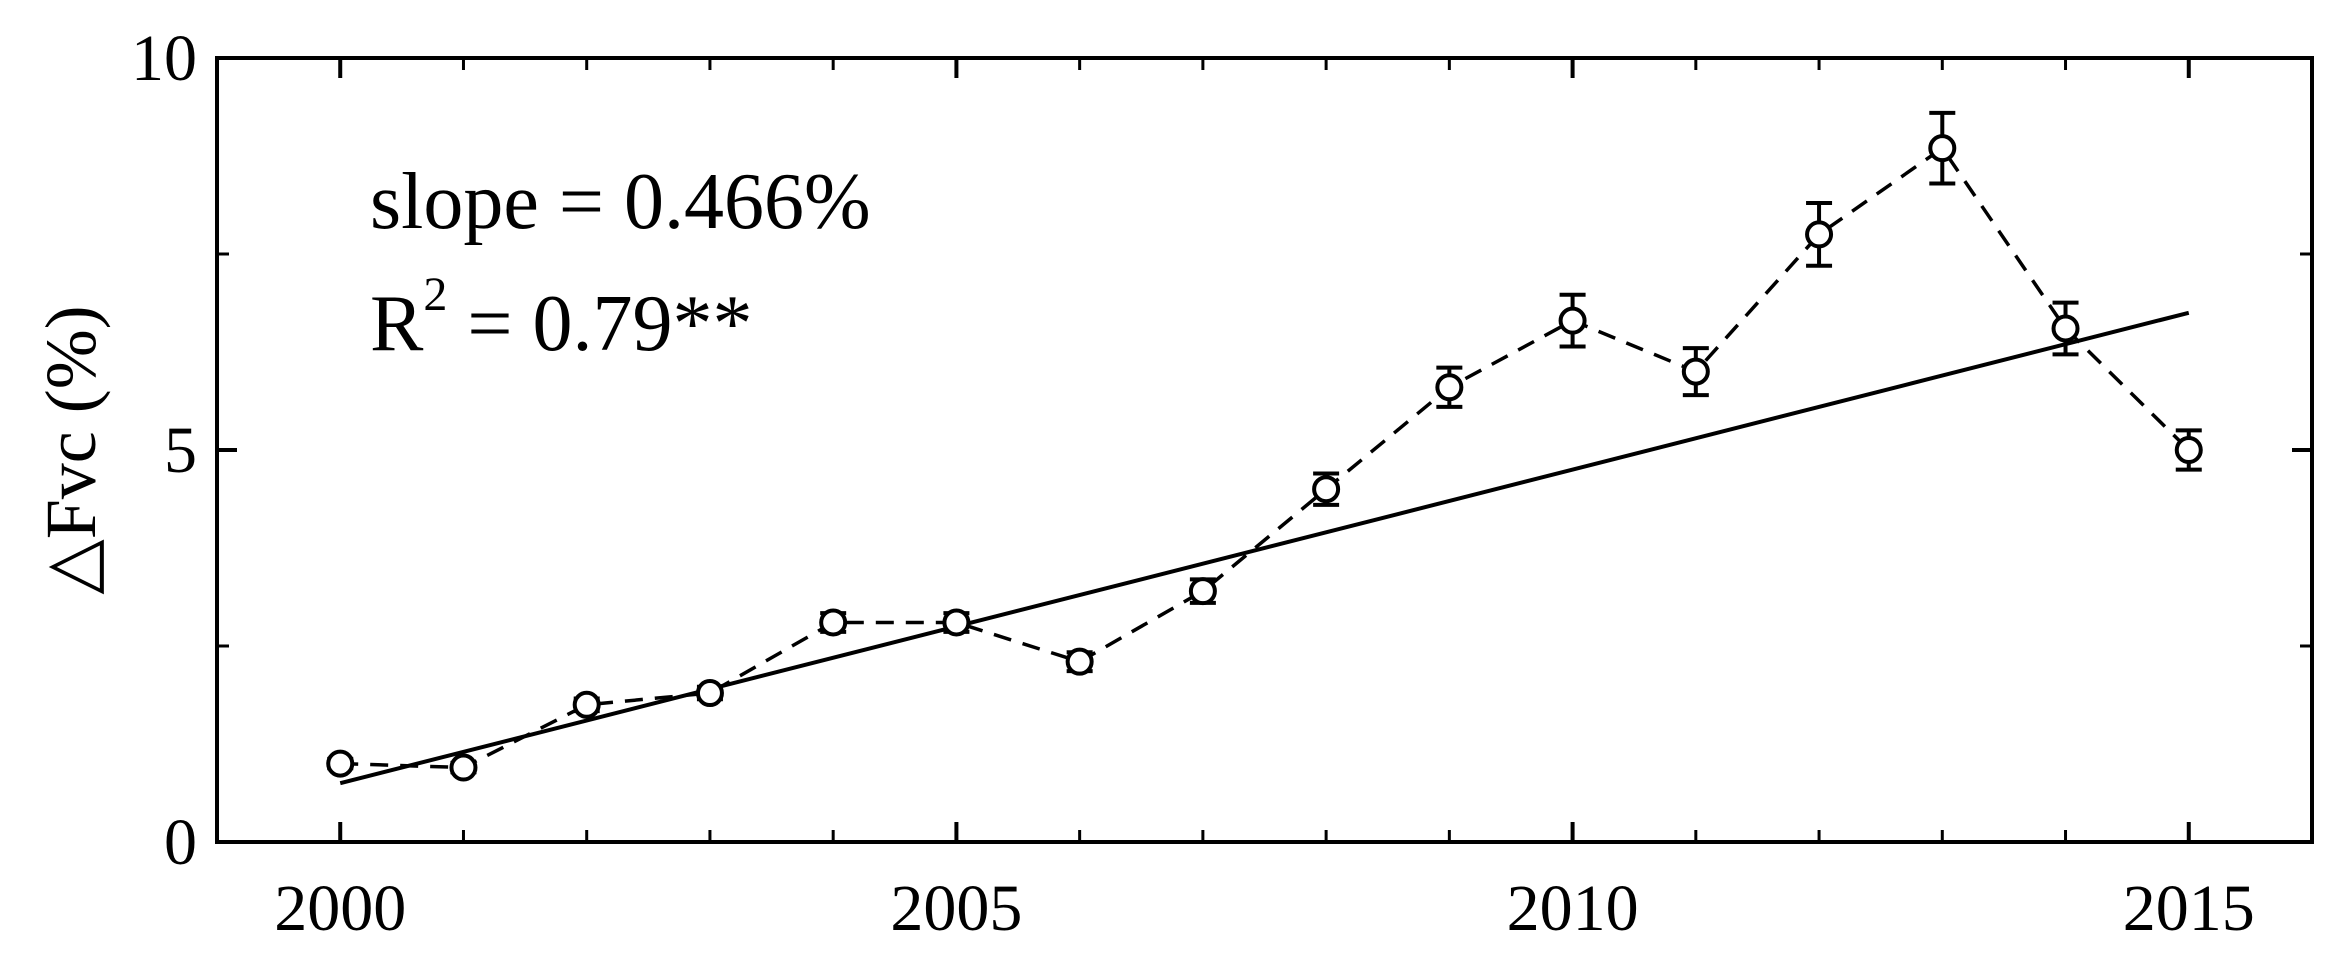  Describe the element at coordinates (435, 294) in the screenshot. I see `r-squared-superscript: 2` at that location.